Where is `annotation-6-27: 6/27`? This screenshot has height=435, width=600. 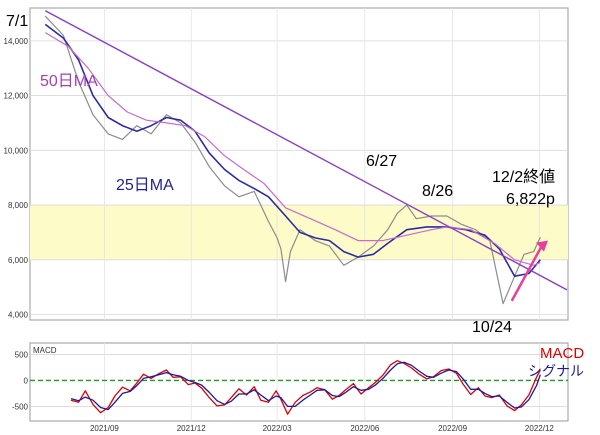
annotation-6-27: 6/27 is located at coordinates (381, 161).